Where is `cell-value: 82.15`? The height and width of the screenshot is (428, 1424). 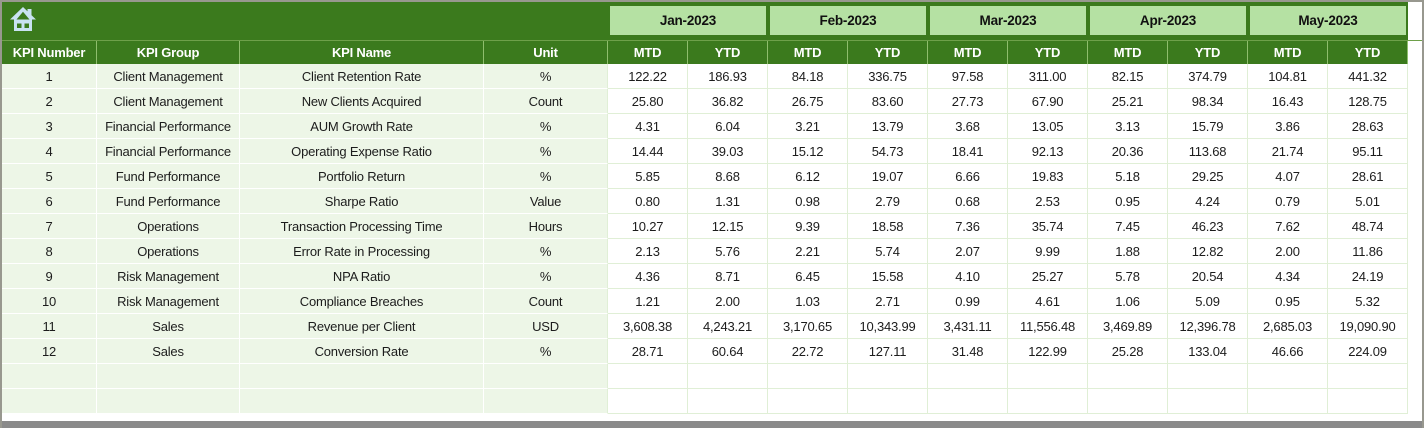
cell-value: 82.15 is located at coordinates (1128, 76).